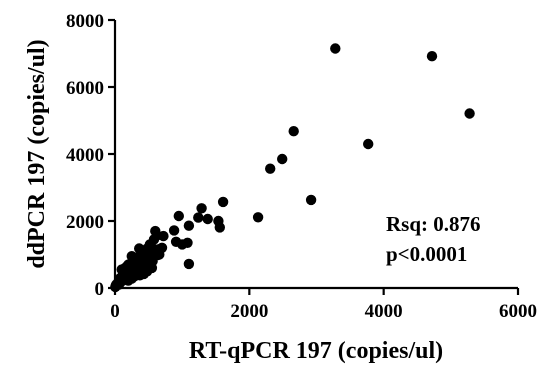  What do you see at coordinates (85, 88) in the screenshot?
I see `y-tick-label: 6000` at bounding box center [85, 88].